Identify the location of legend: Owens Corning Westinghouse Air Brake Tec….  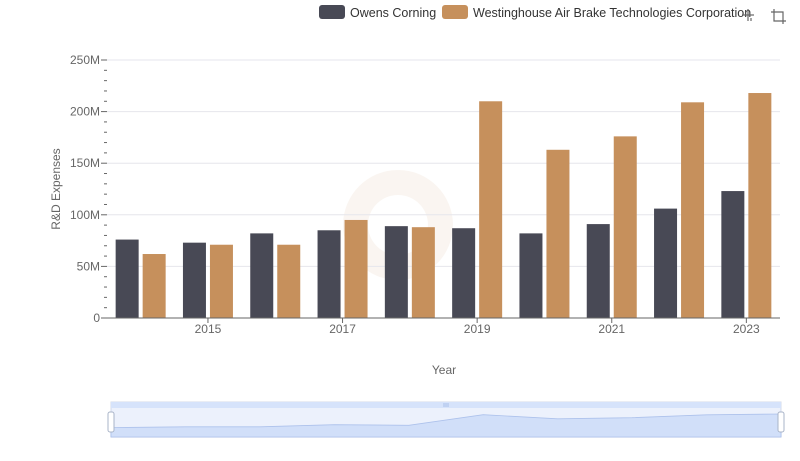
(535, 12).